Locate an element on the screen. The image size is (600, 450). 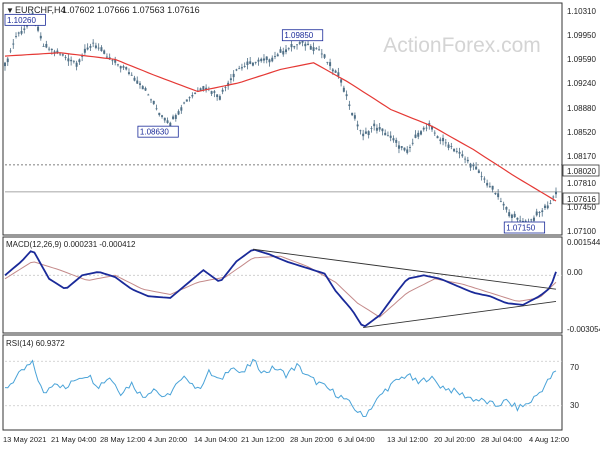
time-label: 28 May 12:00 is located at coordinates (122, 439).